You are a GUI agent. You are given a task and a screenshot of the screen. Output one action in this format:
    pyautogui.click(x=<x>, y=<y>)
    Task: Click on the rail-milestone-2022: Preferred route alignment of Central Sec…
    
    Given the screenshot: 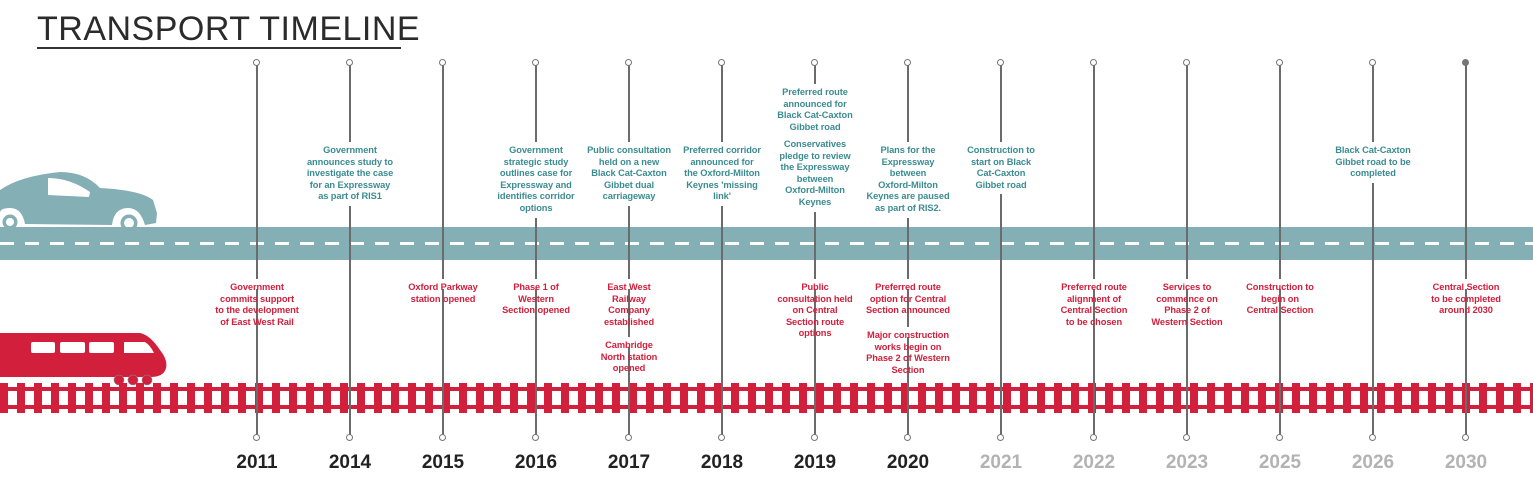 What is the action you would take?
    pyautogui.click(x=1094, y=303)
    